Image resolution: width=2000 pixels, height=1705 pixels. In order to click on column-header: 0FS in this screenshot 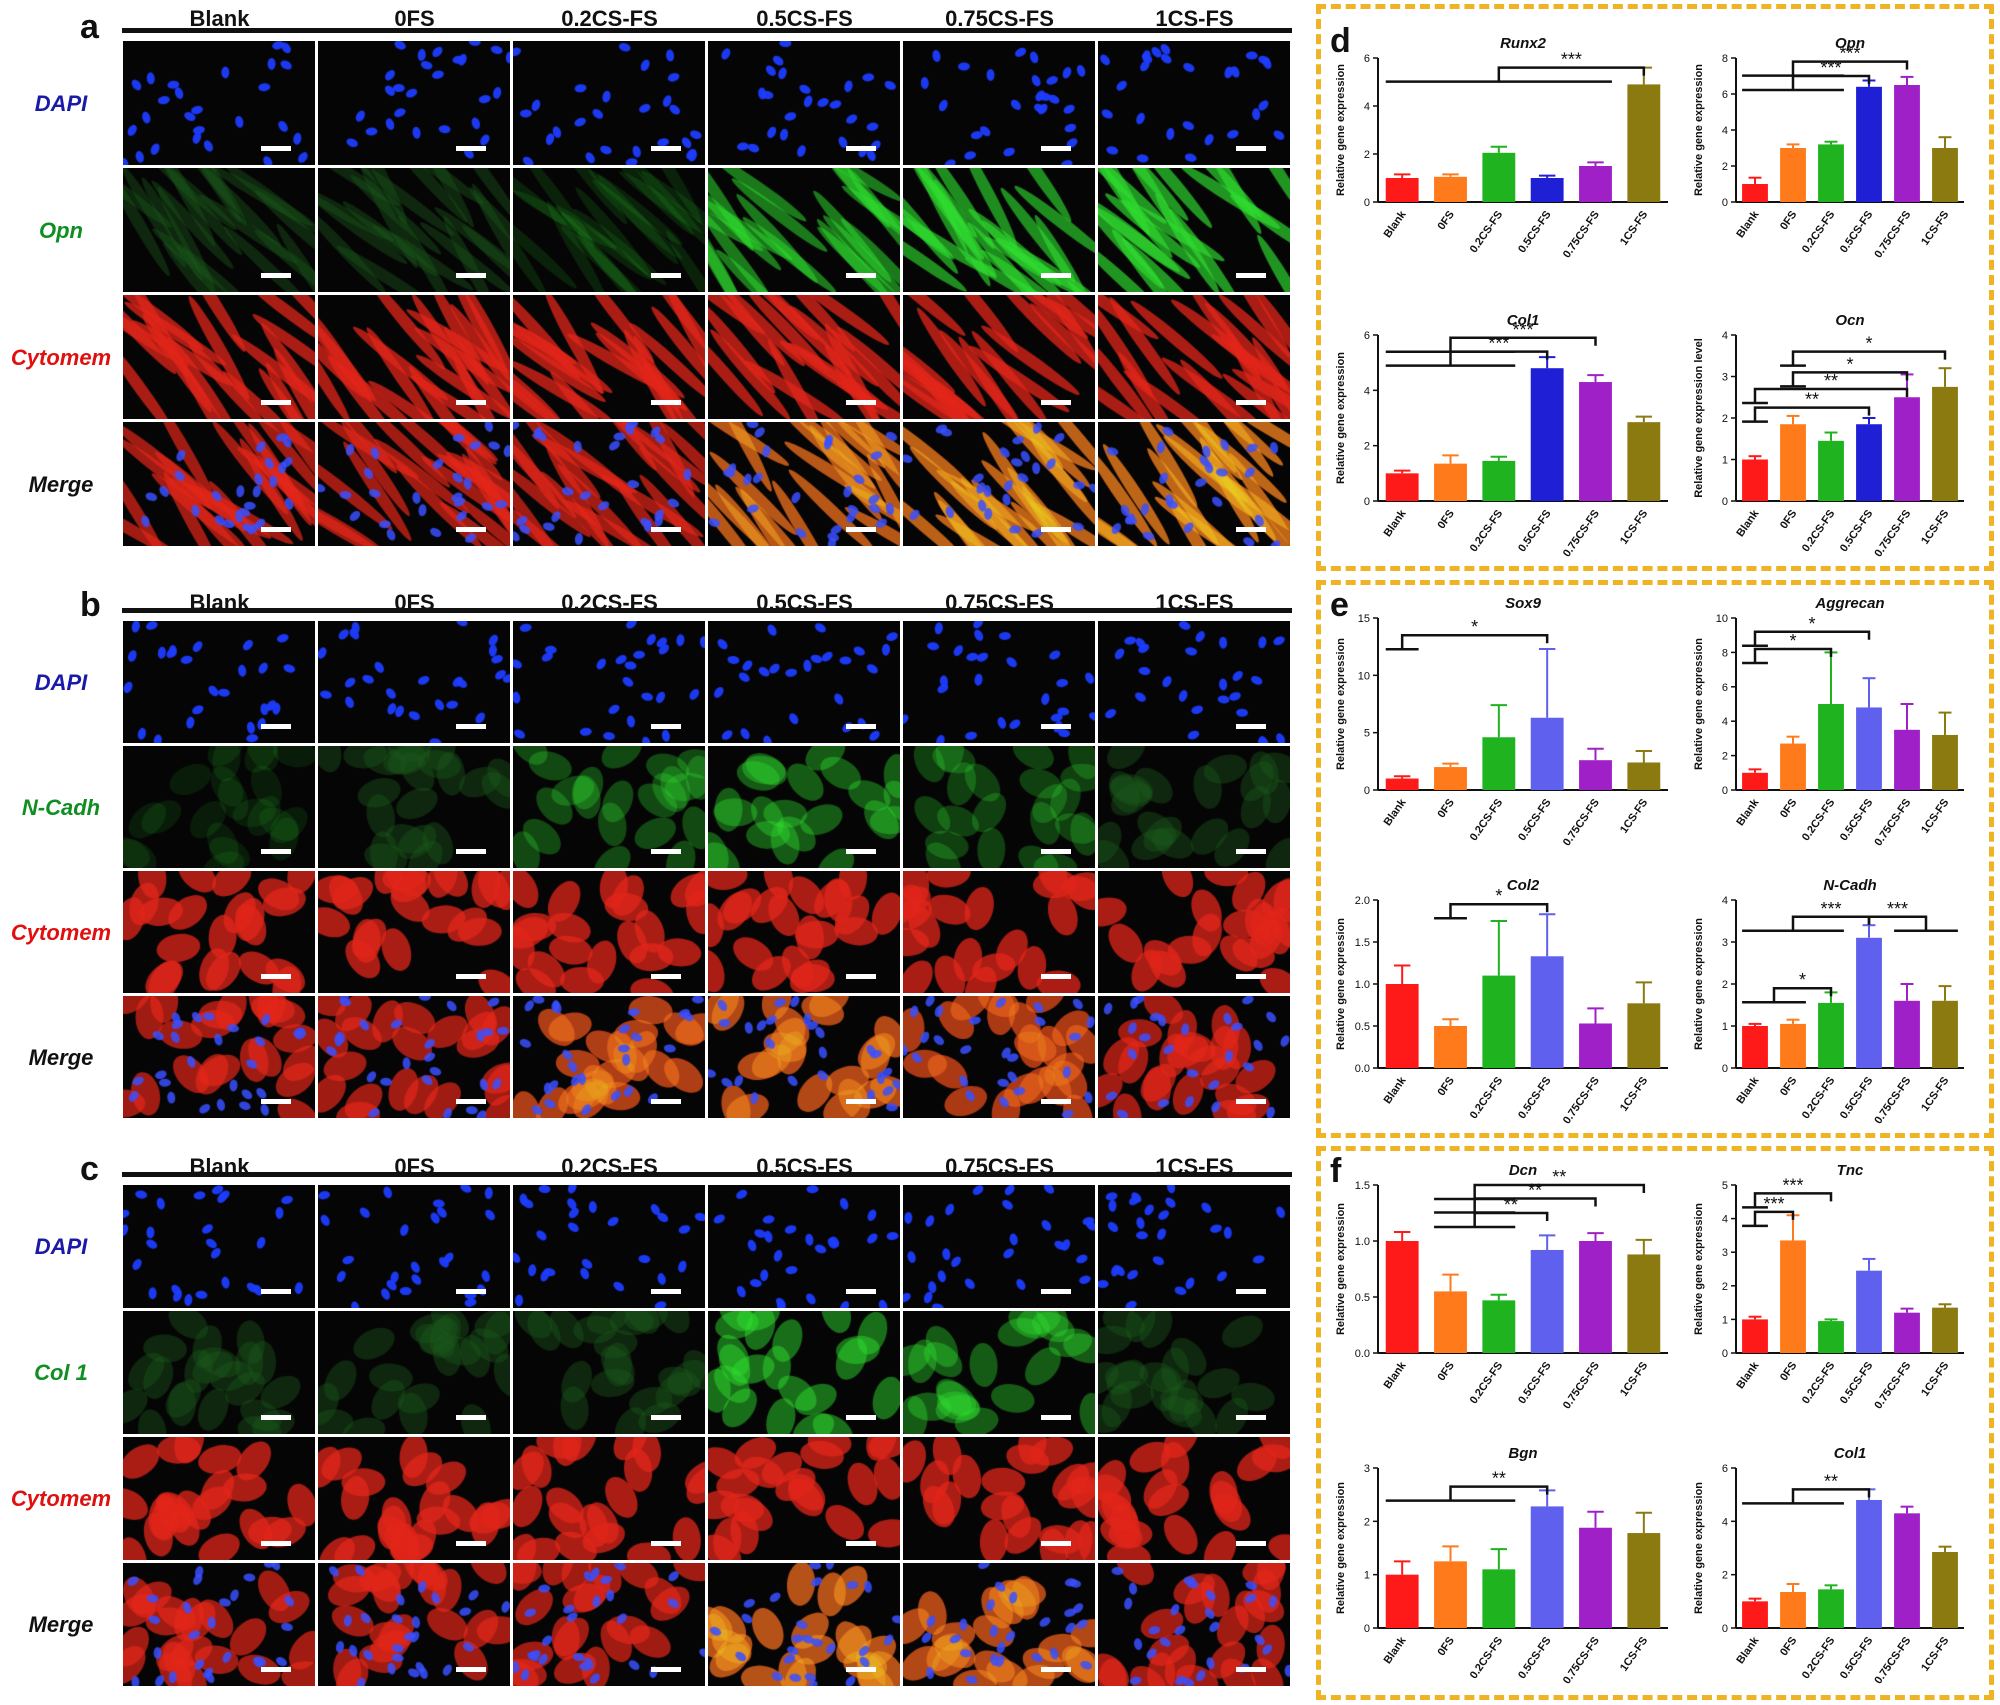, I will do `click(414, 18)`.